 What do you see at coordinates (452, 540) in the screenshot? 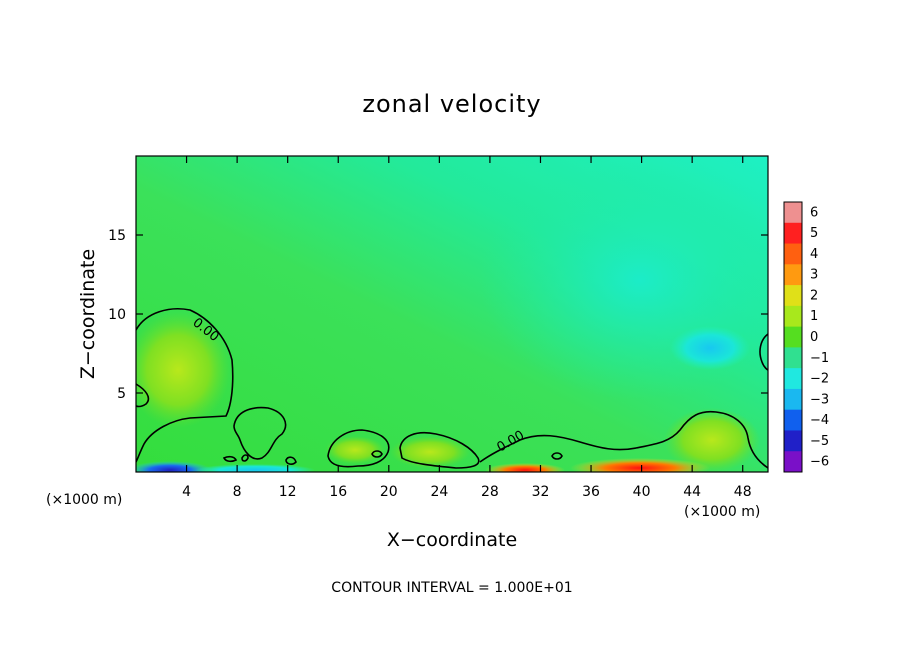
I see `x-axis-label: X−coordinate` at bounding box center [452, 540].